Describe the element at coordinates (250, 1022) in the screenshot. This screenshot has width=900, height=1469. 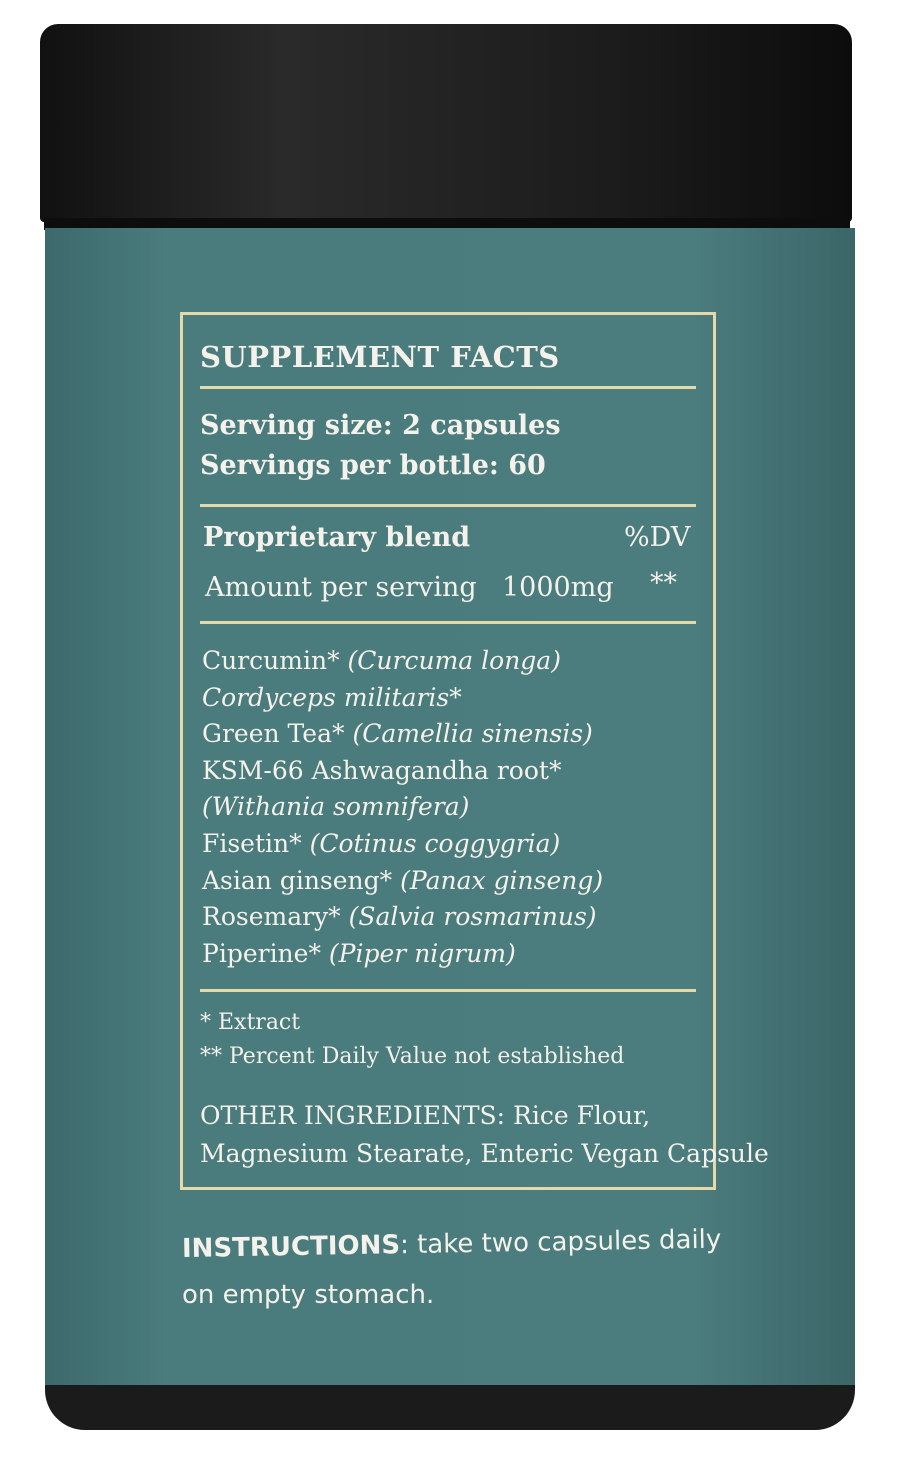
I see `footnote-extract: * Extract` at that location.